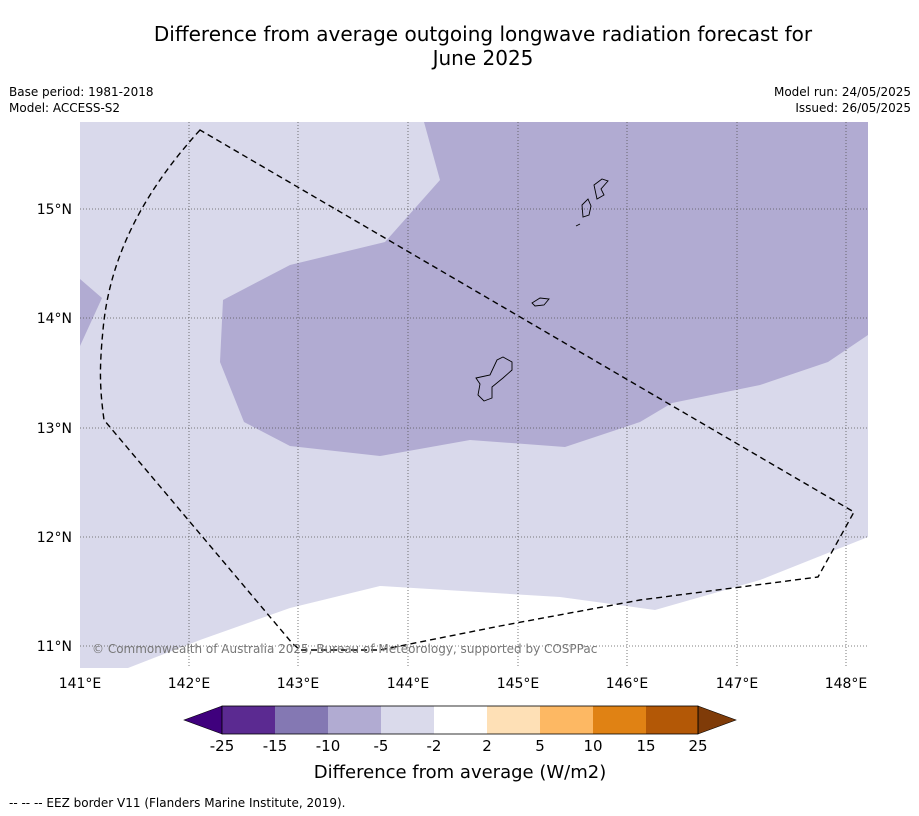 This screenshot has width=919, height=816. What do you see at coordinates (91, 312) in the screenshot?
I see `west-edge-region` at bounding box center [91, 312].